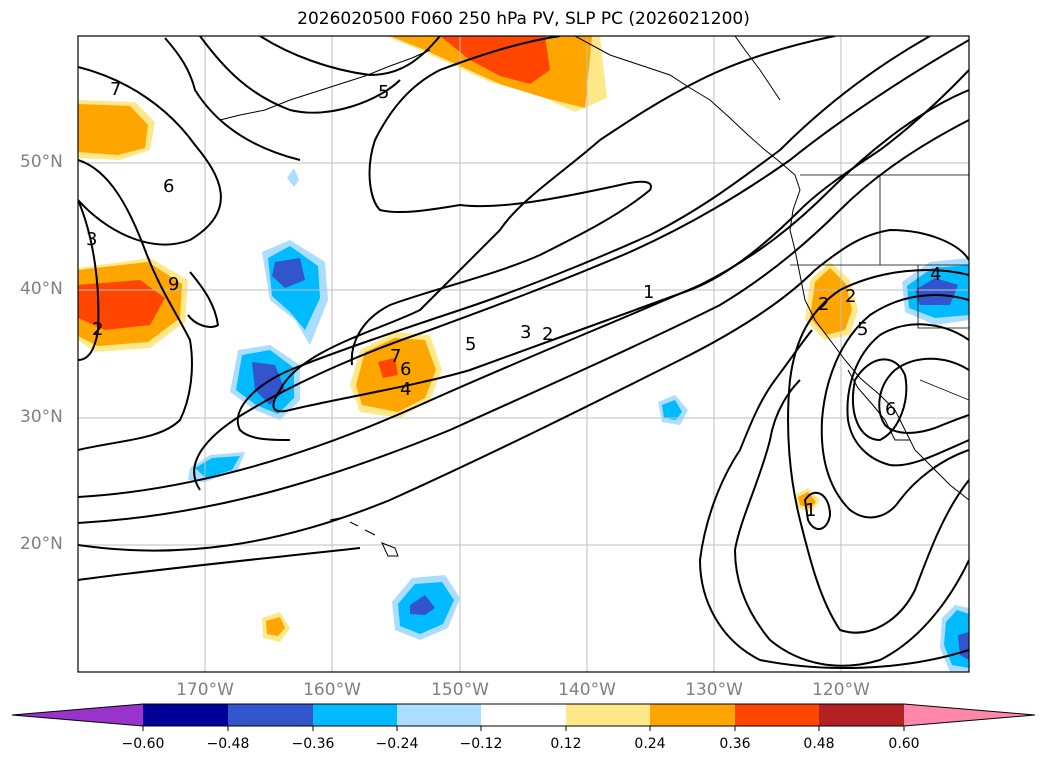  What do you see at coordinates (41, 544) in the screenshot?
I see `lat-label-20n: 20°N` at bounding box center [41, 544].